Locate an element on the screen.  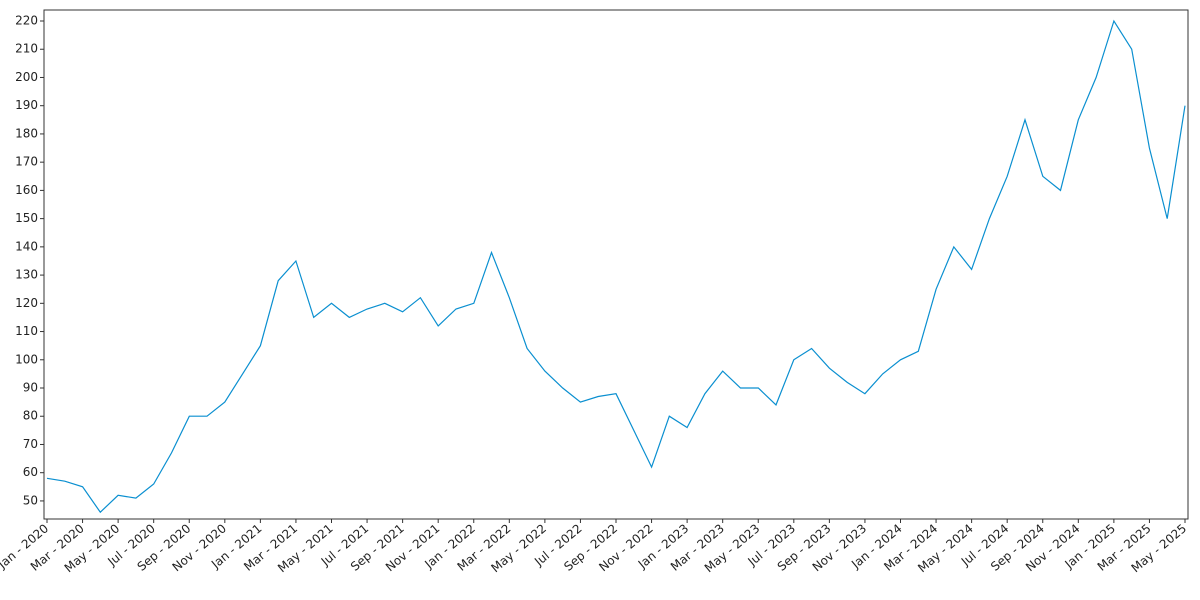
y-tick-label: 150 is located at coordinates (26, 218).